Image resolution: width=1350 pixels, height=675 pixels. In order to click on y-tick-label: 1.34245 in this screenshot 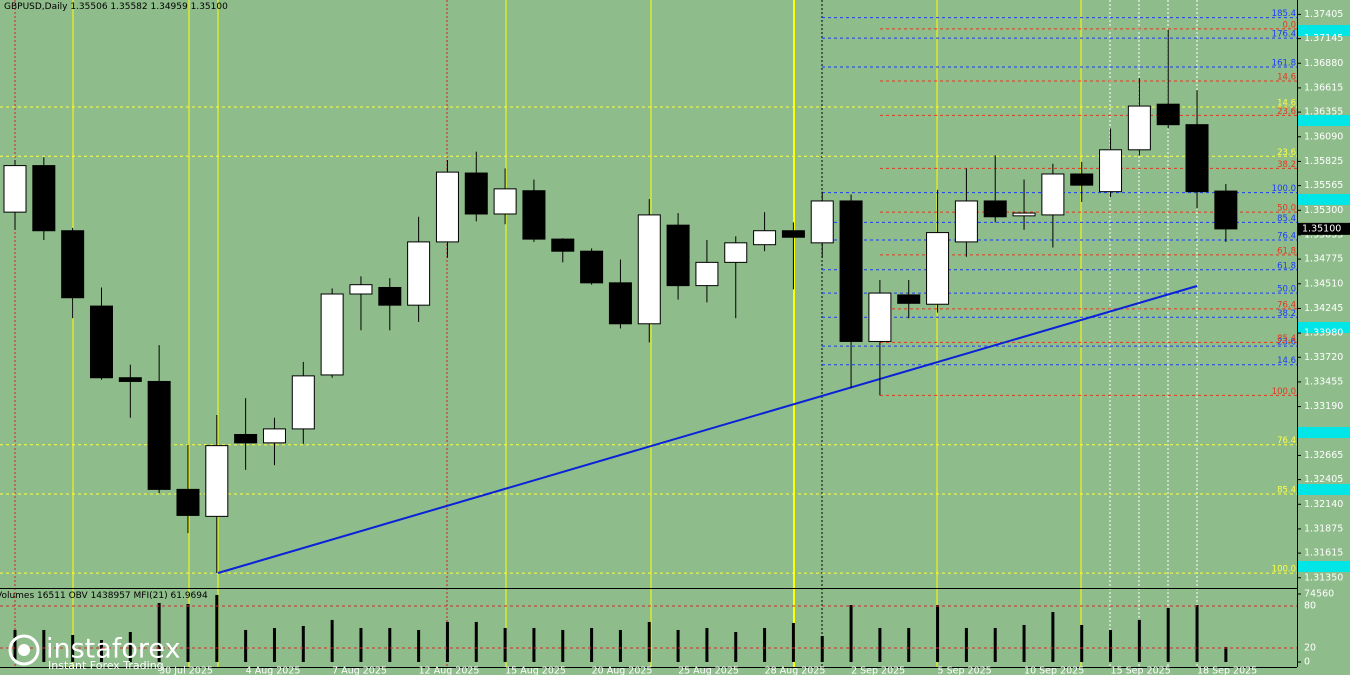, I will do `click(1323, 308)`.